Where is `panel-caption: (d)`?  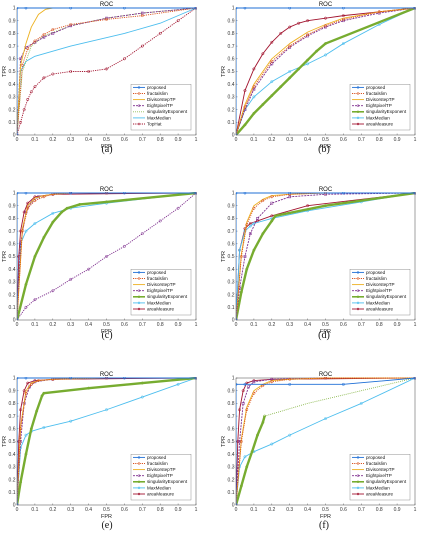 panel-caption: (d) is located at coordinates (324, 335).